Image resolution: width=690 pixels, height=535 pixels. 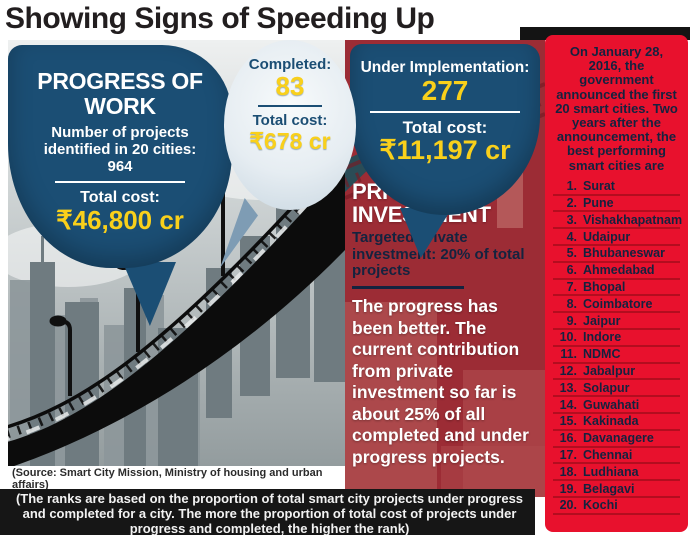 I want to click on city-rank: 3., so click(x=571, y=219).